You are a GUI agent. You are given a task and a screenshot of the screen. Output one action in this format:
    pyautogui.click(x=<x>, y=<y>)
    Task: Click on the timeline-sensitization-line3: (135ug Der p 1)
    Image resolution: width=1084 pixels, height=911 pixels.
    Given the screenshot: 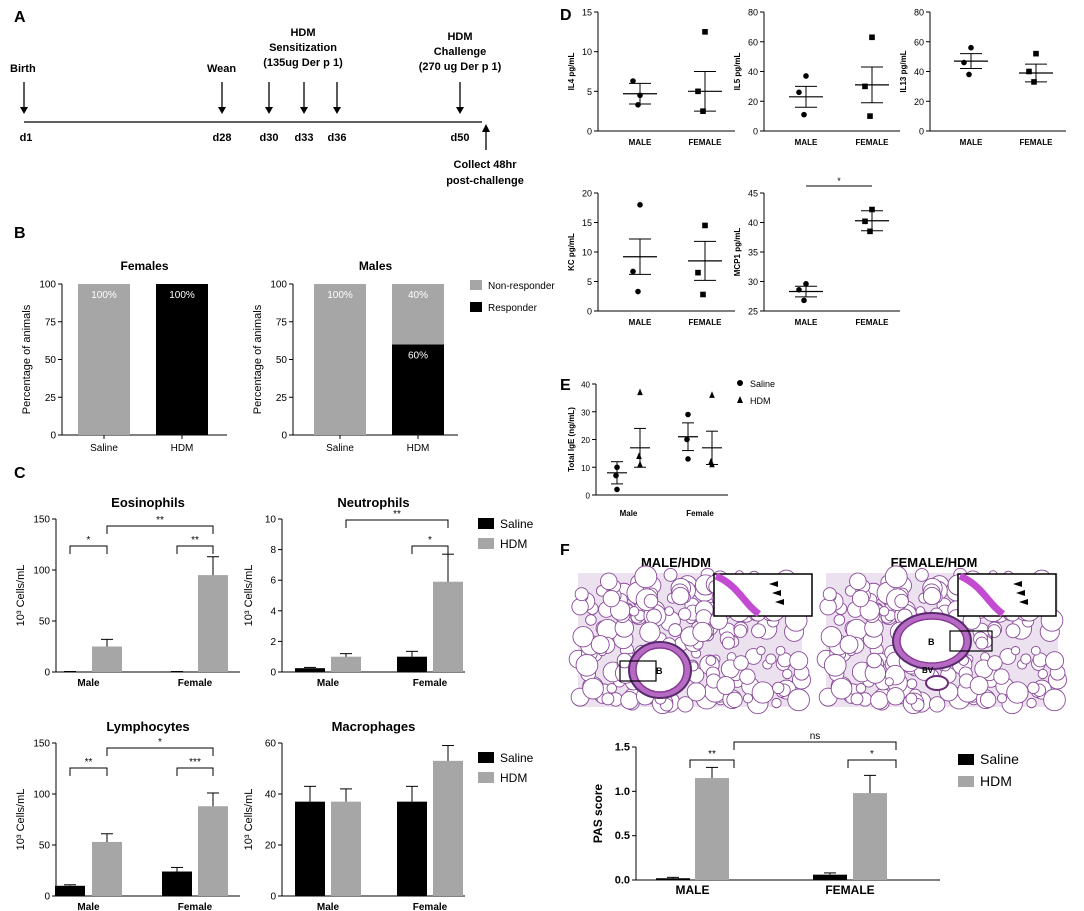 What is the action you would take?
    pyautogui.click(x=303, y=63)
    